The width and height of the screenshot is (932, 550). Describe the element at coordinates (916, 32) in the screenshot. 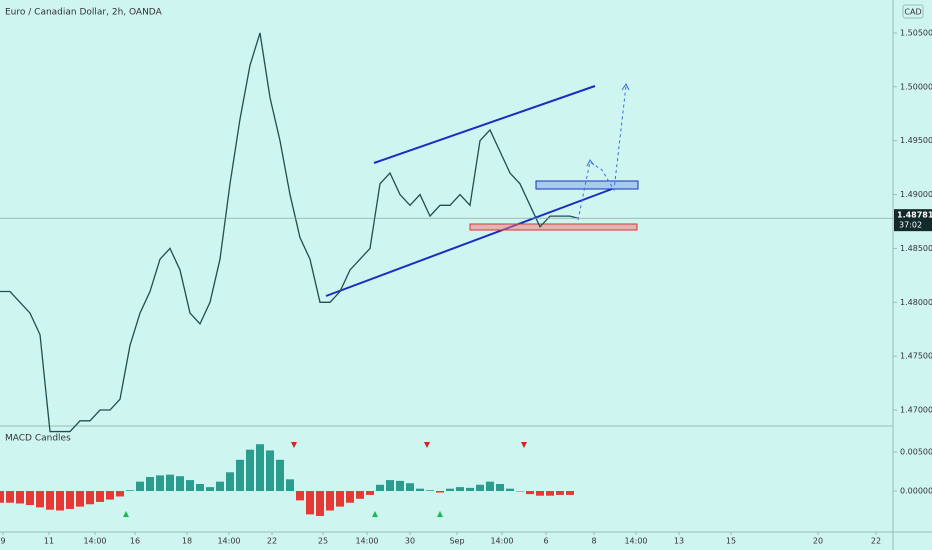

I see `y-tick-label: 1.50500` at that location.